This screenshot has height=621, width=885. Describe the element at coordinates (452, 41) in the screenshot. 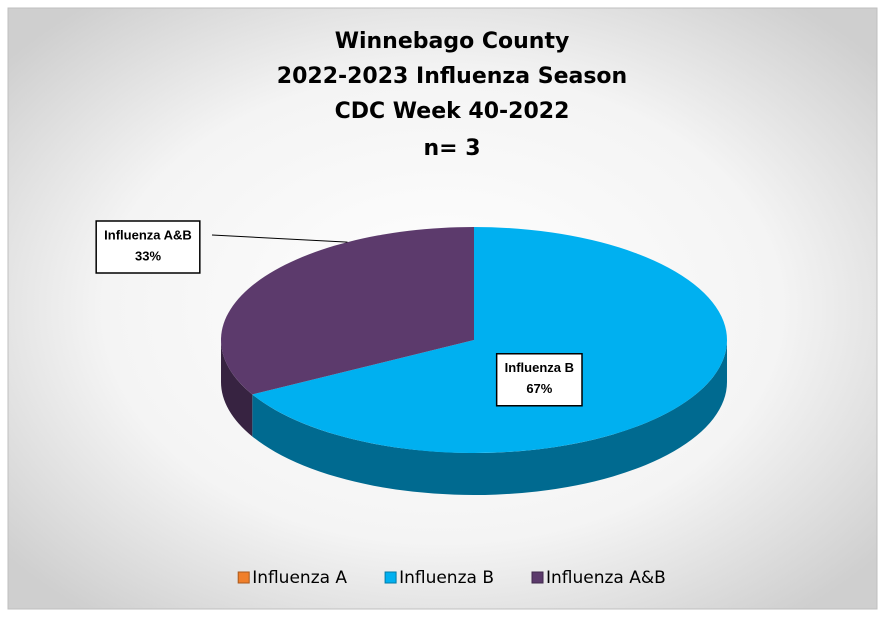

I see `chart-title: Winnebago County` at that location.